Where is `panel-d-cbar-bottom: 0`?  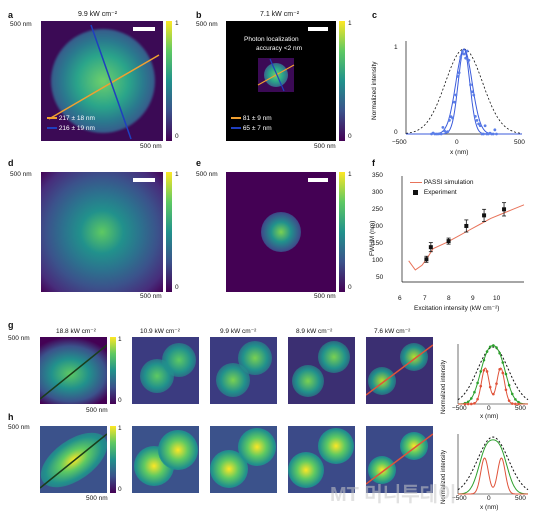
panel-d-cbar-bottom: 0 is located at coordinates (177, 287).